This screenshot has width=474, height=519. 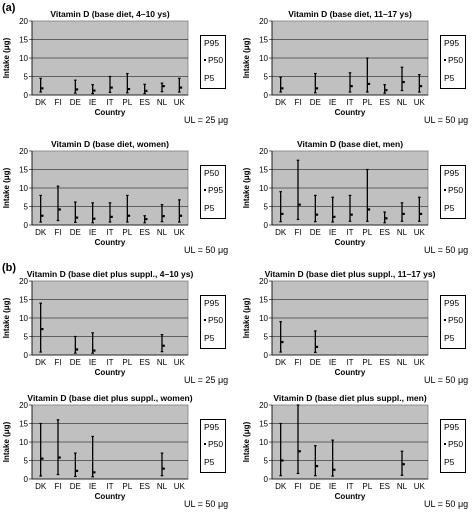 I want to click on x-tick-label: DE, so click(x=315, y=362).